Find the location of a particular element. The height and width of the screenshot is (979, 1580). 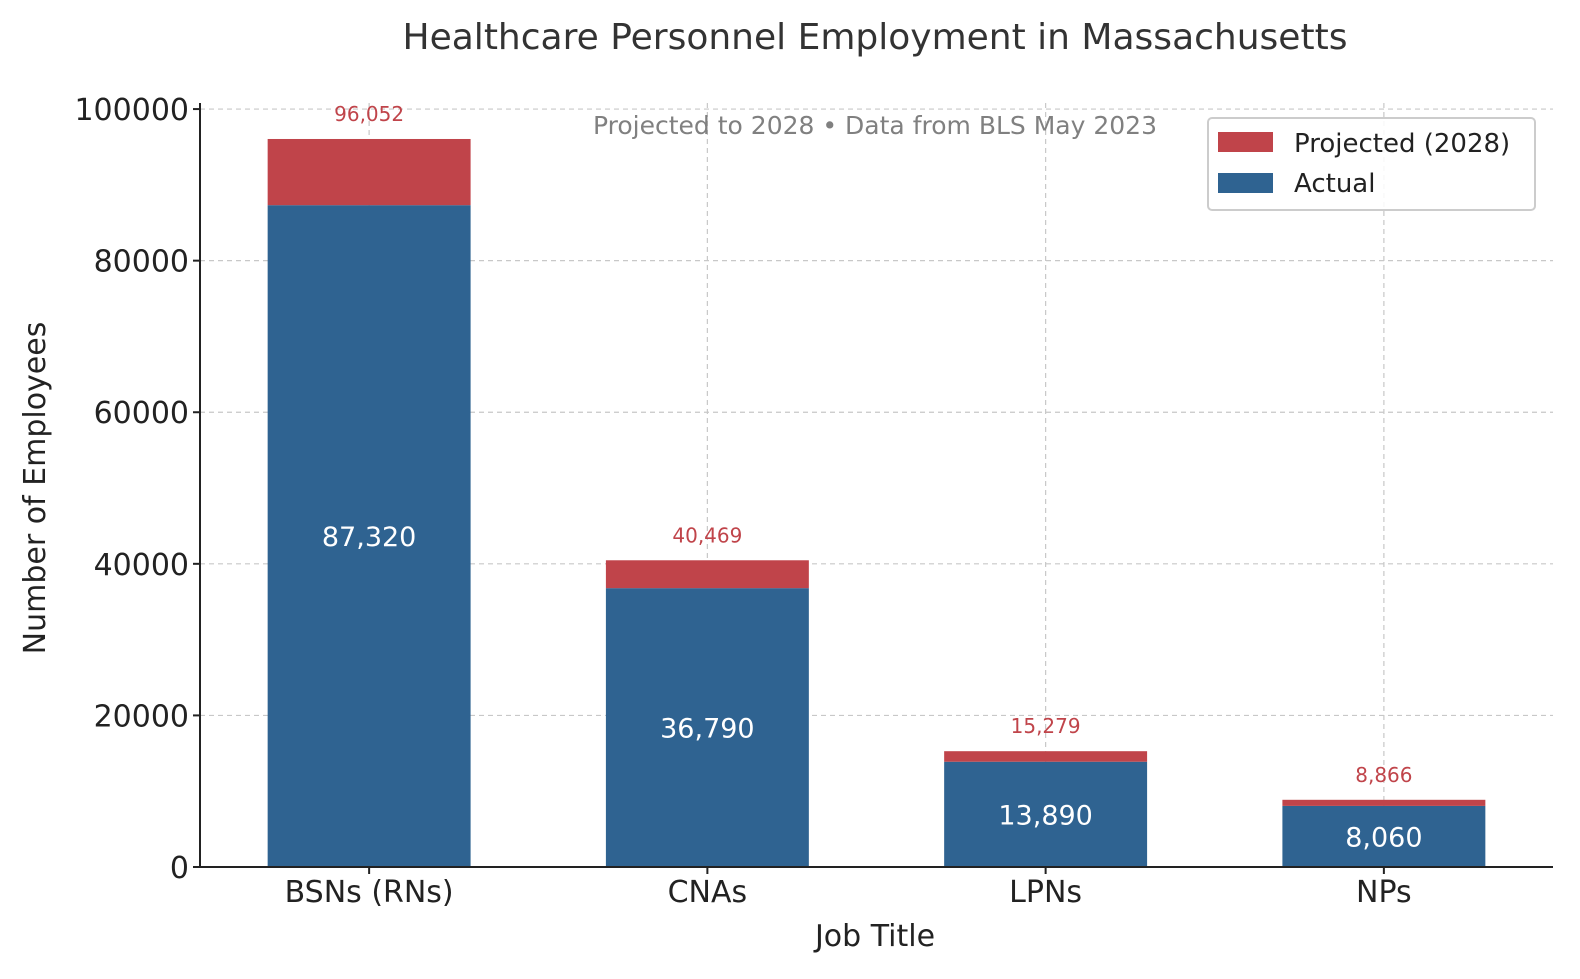

x-tick-label: BSNs (RNs) is located at coordinates (369, 892).